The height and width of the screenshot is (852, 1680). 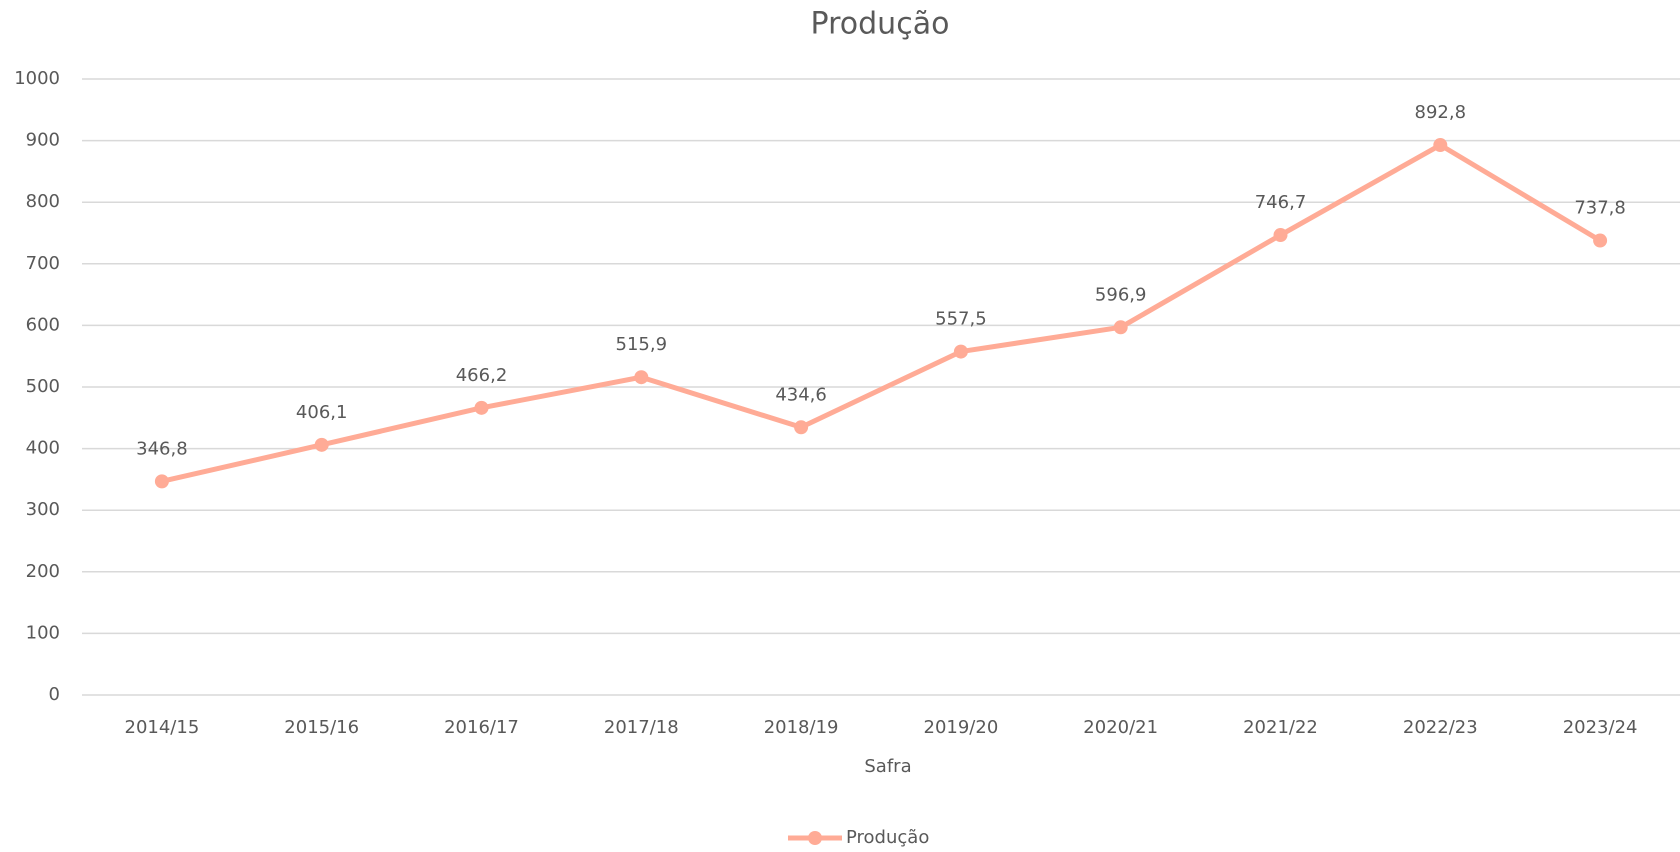 I want to click on chart-title: Produção, so click(x=880, y=24).